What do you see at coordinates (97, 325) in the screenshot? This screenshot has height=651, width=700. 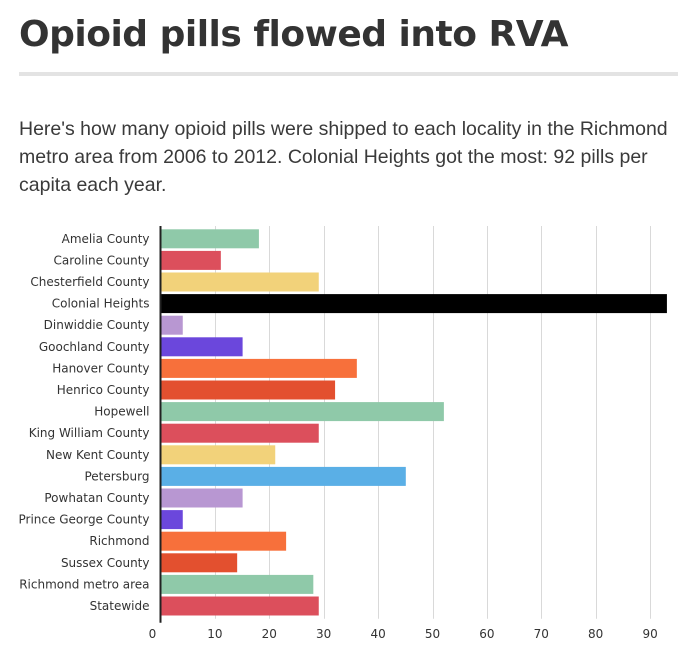 I see `category-label: Dinwiddie County` at bounding box center [97, 325].